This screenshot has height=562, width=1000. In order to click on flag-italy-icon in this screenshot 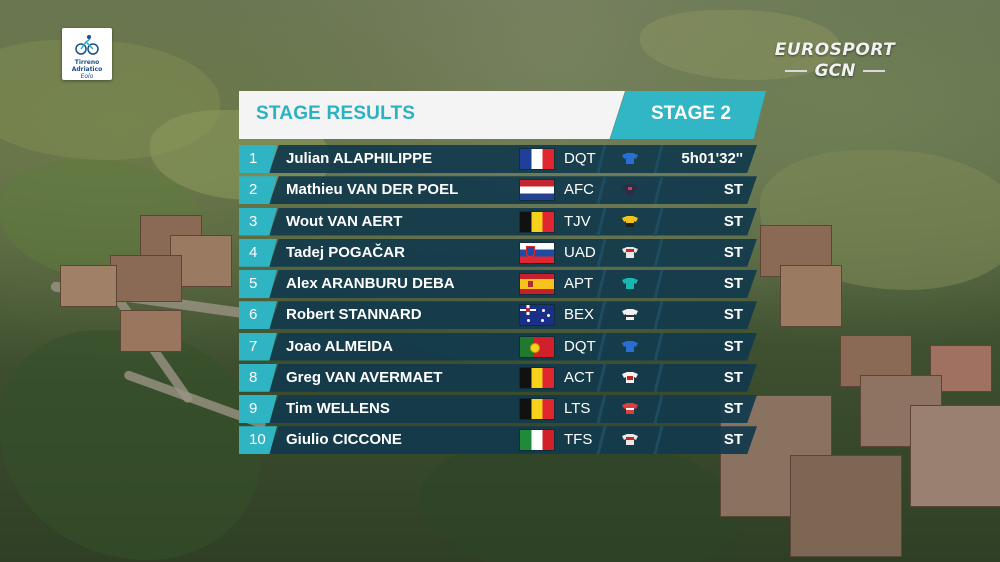, I will do `click(537, 440)`.